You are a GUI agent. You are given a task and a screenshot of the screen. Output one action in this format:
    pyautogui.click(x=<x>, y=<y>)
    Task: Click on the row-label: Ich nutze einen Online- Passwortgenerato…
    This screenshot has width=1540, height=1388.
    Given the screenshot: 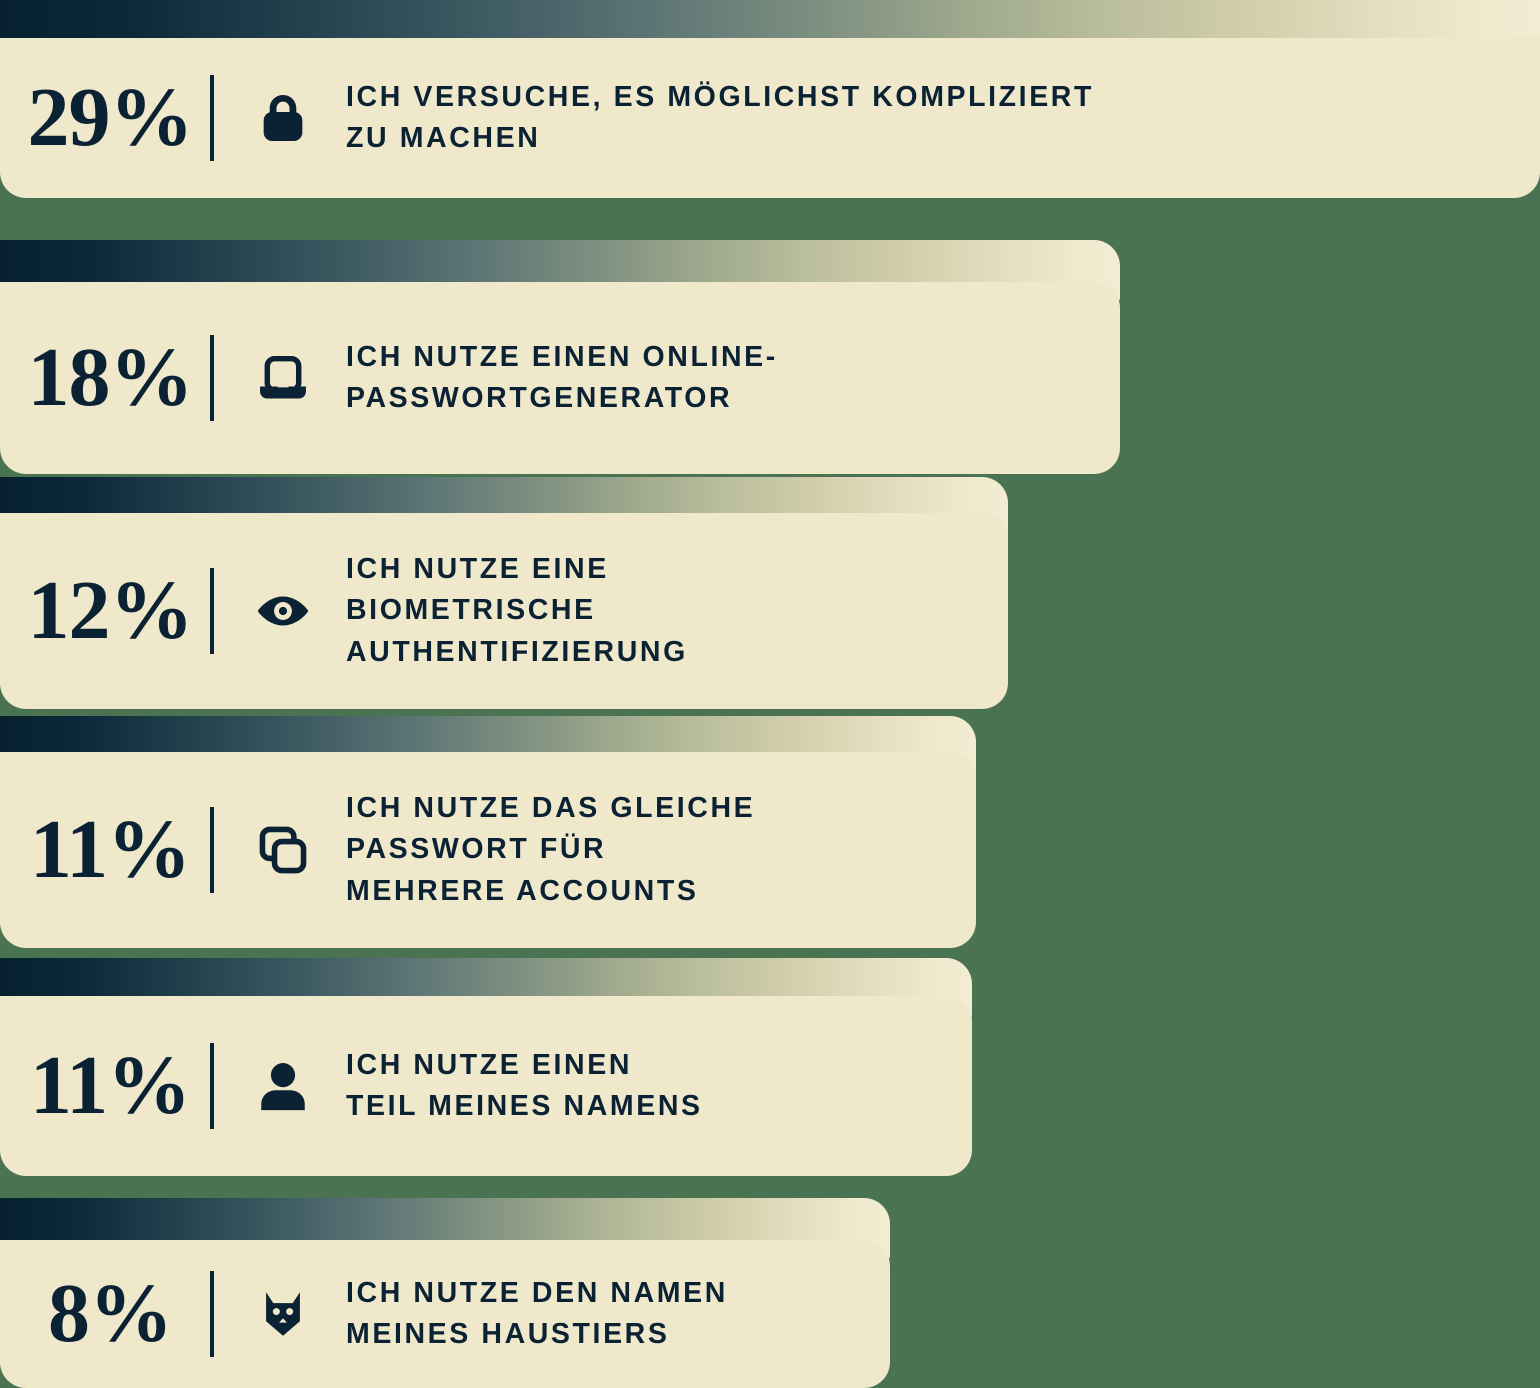 What is the action you would take?
    pyautogui.click(x=562, y=377)
    